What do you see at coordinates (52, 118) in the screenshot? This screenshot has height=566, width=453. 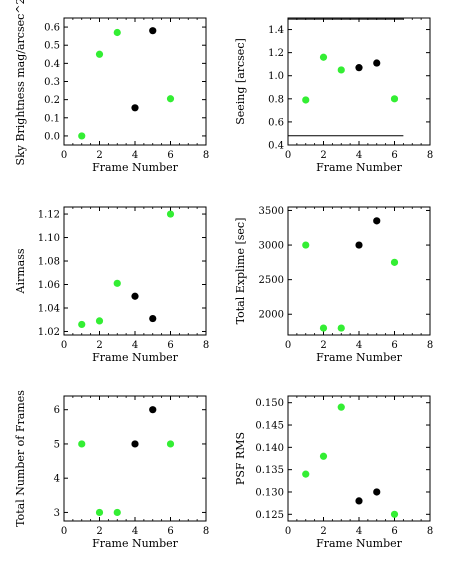 I see `y-tick-label: 0.1` at bounding box center [52, 118].